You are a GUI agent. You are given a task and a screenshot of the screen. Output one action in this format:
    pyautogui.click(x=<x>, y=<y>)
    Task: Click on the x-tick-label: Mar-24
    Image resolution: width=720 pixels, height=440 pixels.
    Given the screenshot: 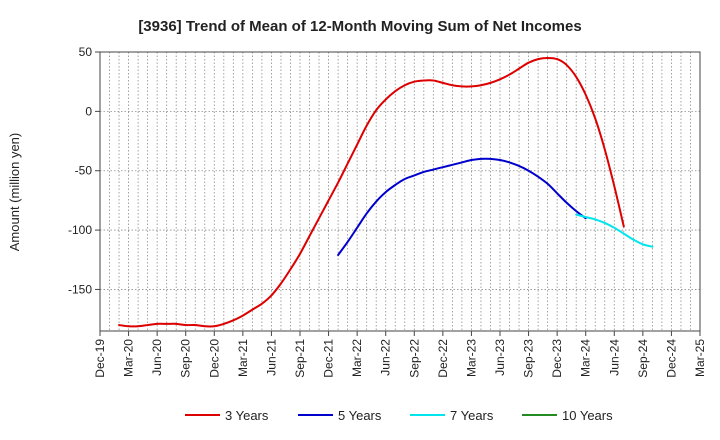 What is the action you would take?
    pyautogui.click(x=586, y=358)
    